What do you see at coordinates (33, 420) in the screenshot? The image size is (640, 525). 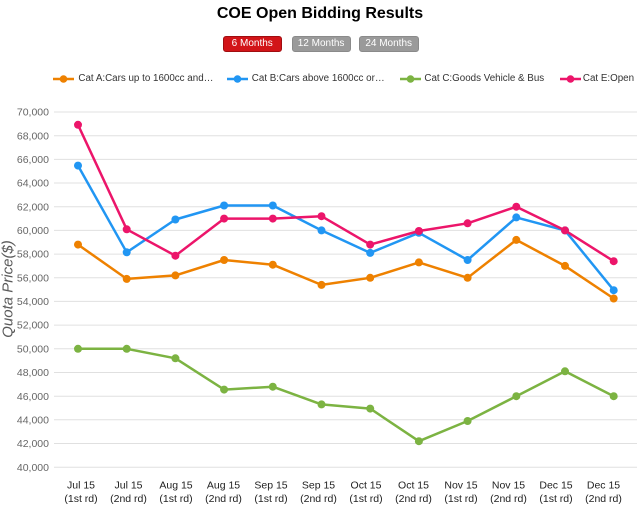 I see `svg-text: 44,000` at bounding box center [33, 420].